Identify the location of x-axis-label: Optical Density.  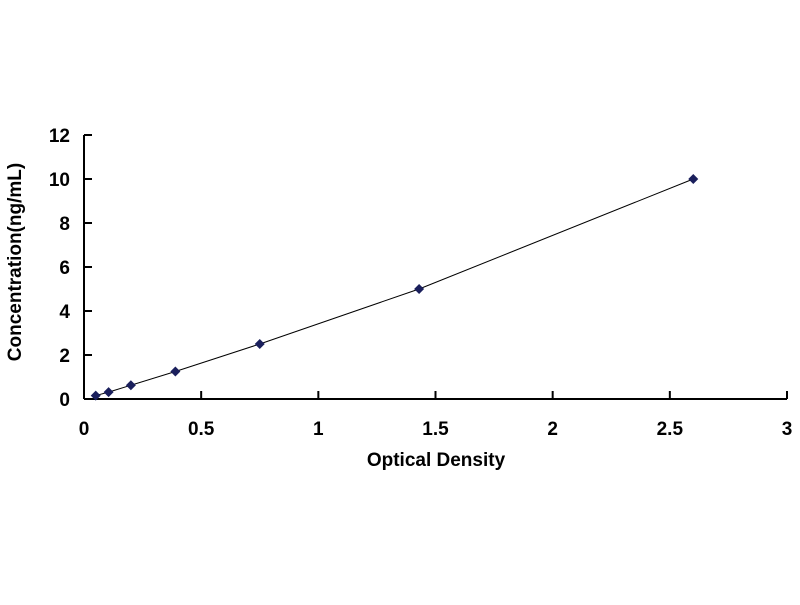
(436, 460).